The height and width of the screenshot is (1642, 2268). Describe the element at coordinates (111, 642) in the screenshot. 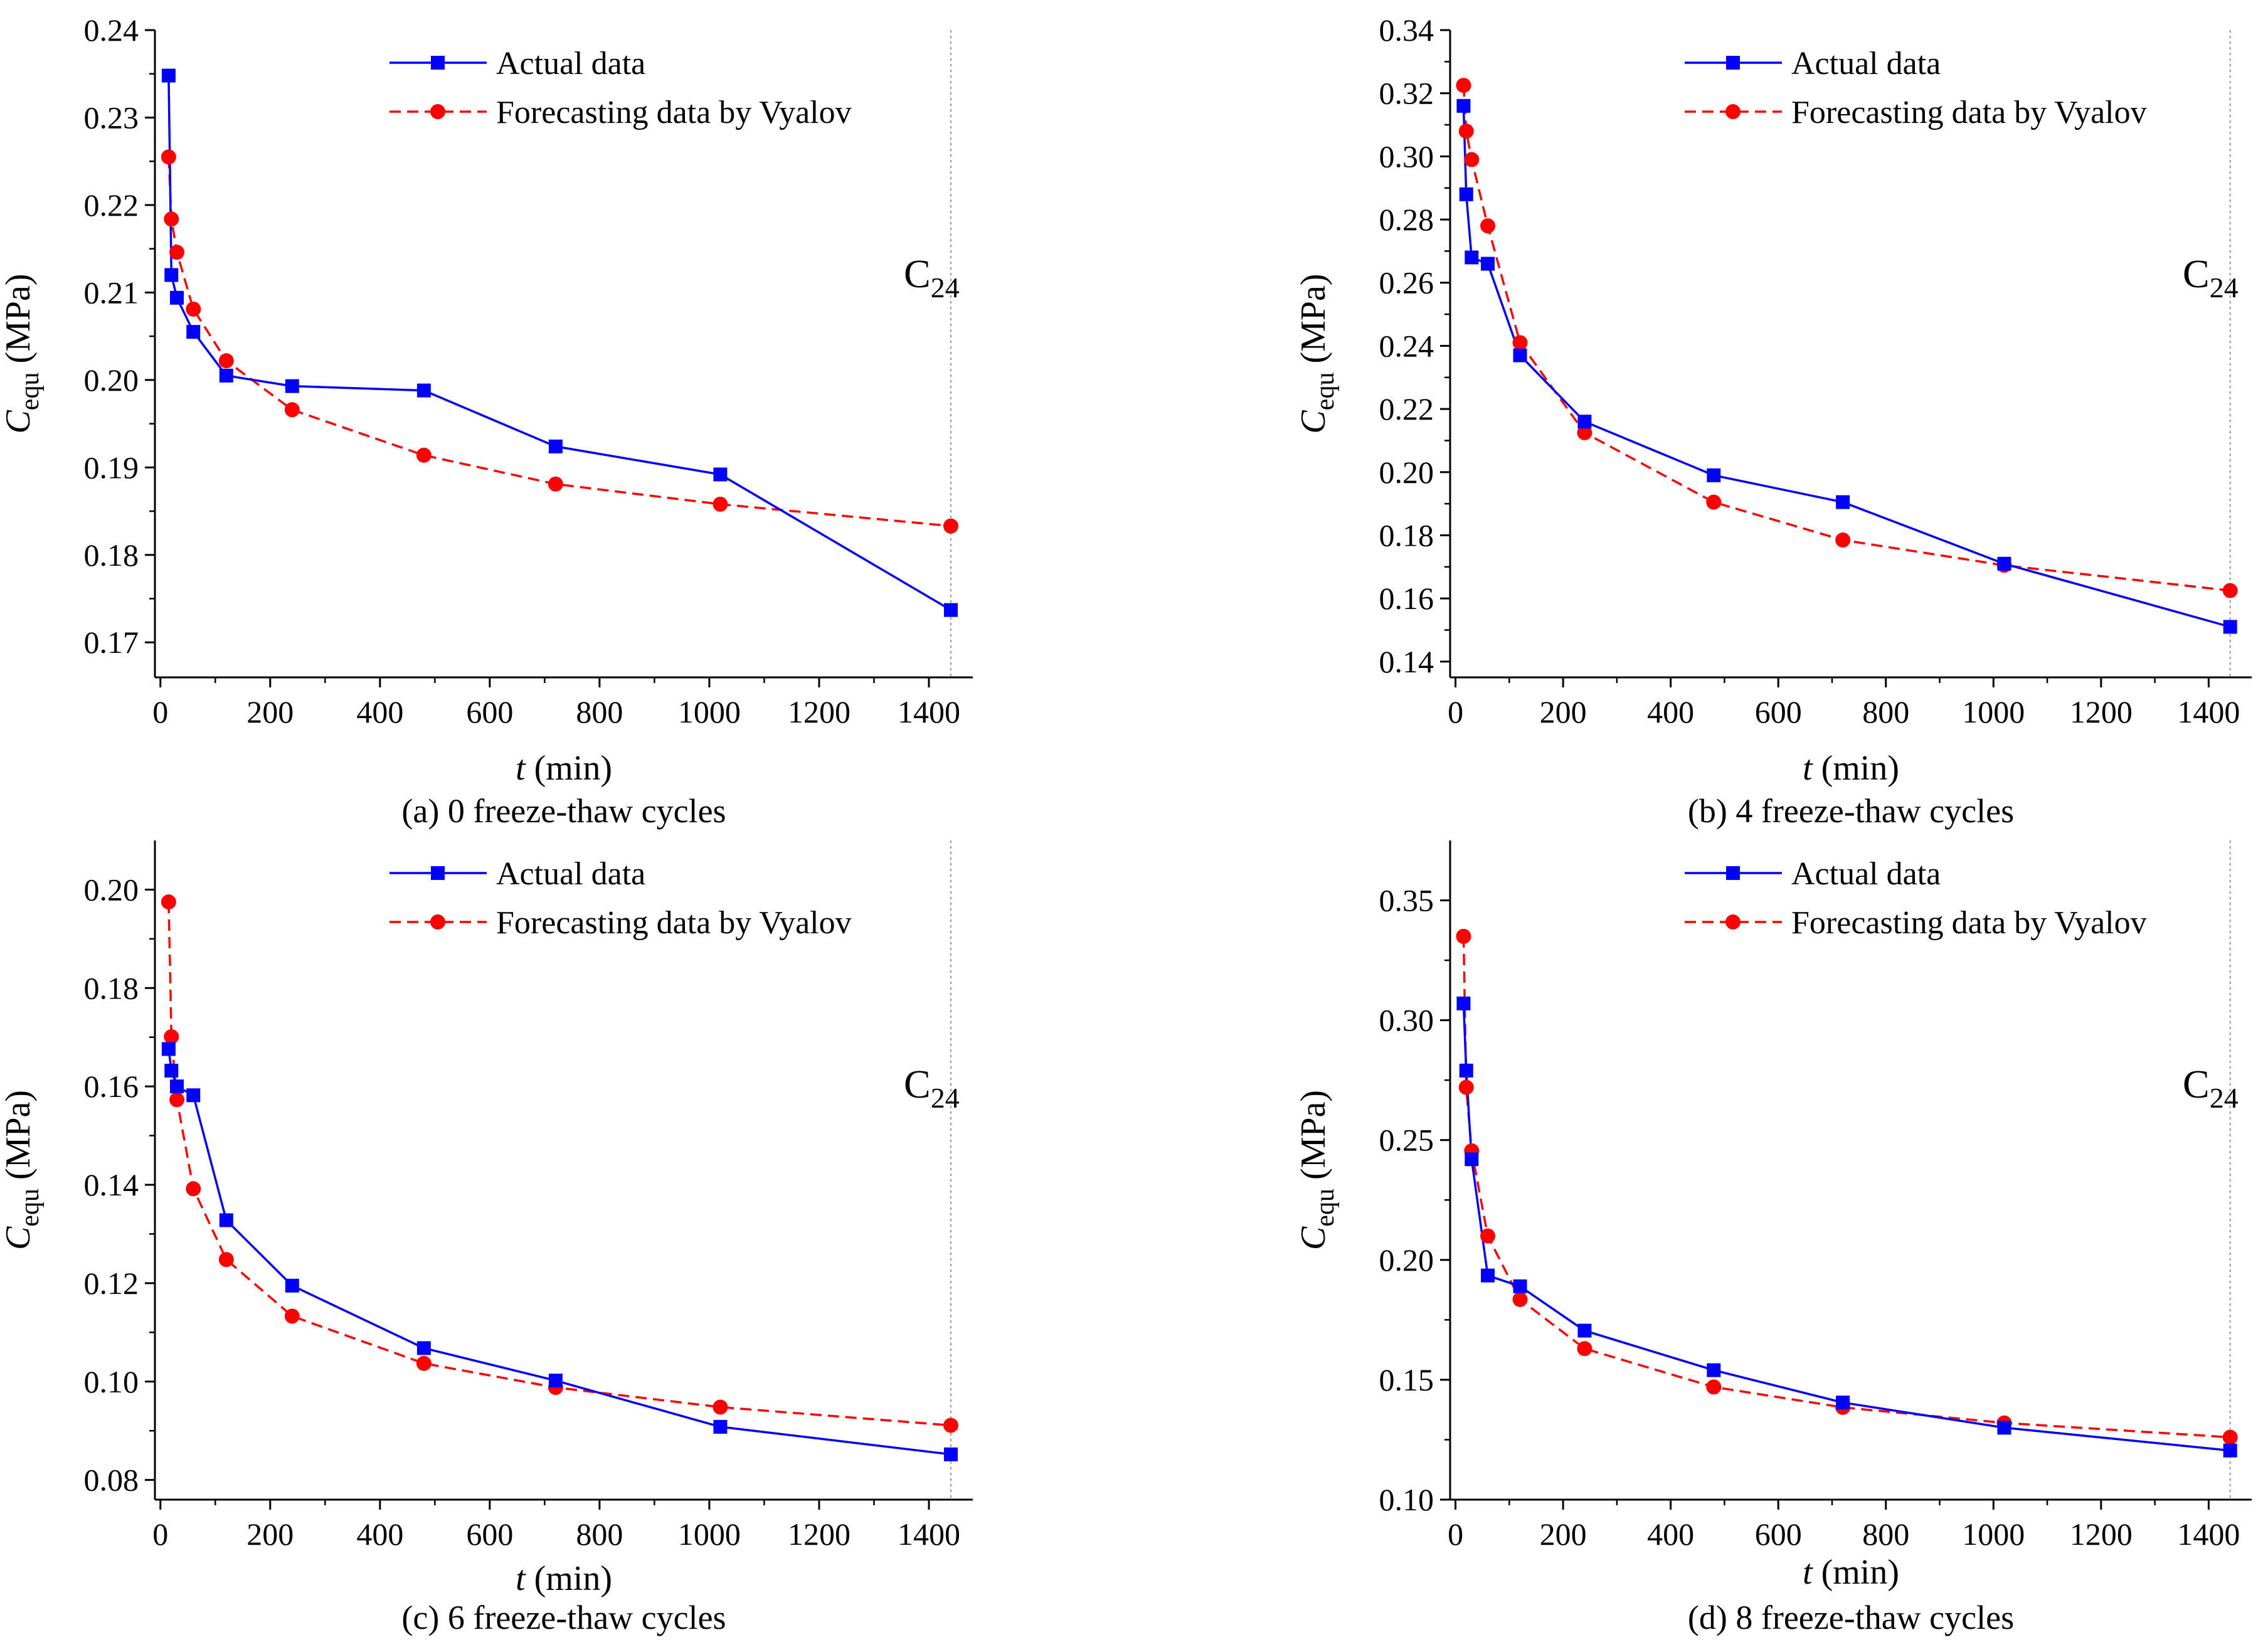

I see `y-tick-label: 0.17` at that location.